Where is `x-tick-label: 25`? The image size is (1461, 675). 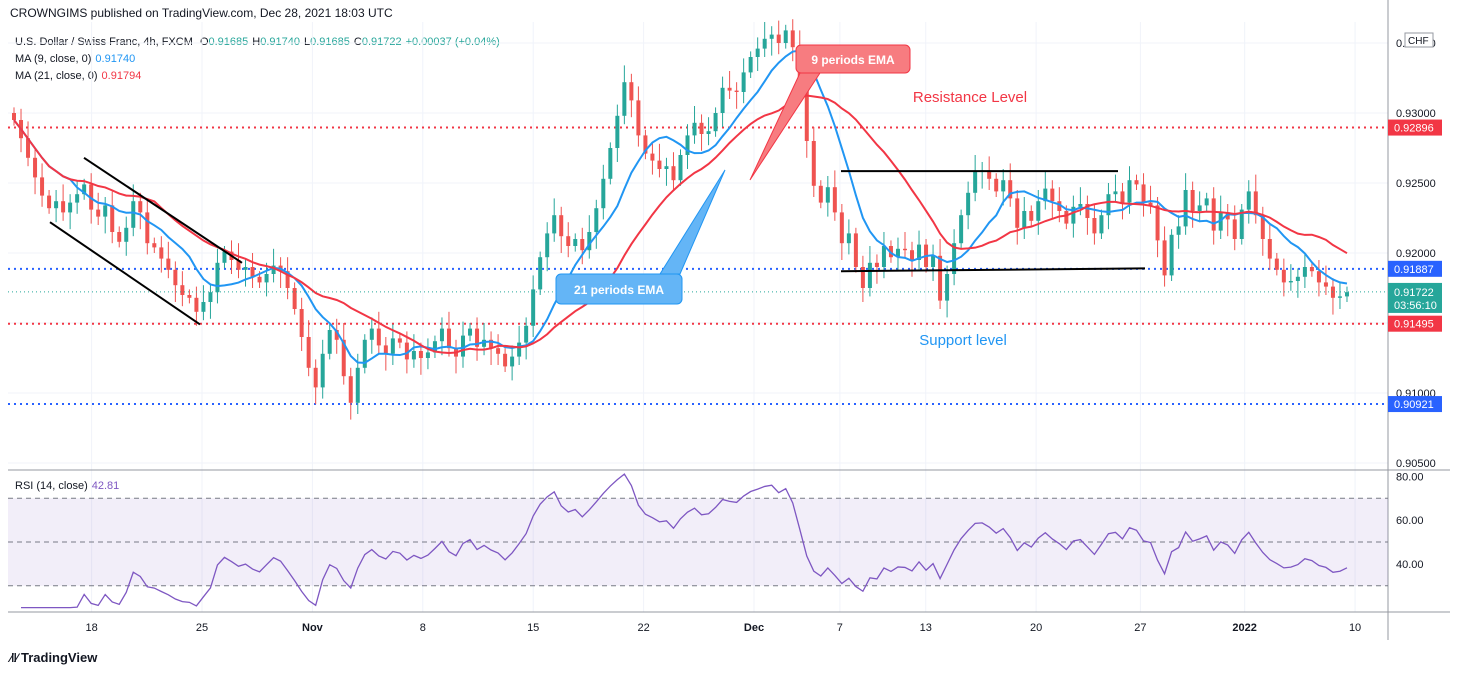 x-tick-label: 25 is located at coordinates (202, 628).